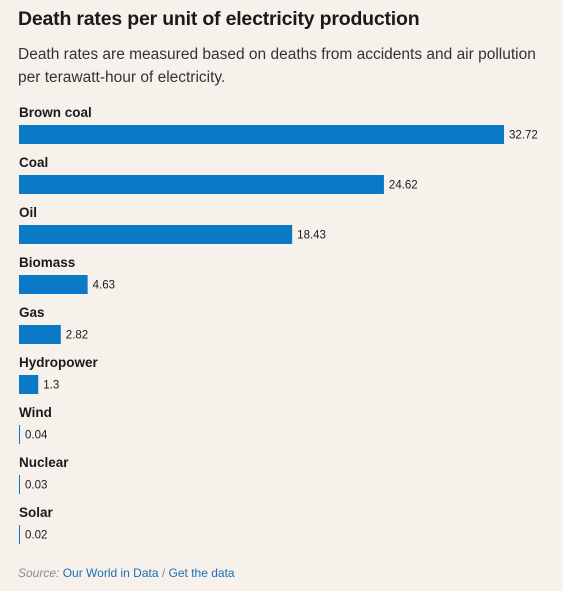 The image size is (563, 591). I want to click on bar-brown-coal, so click(261, 134).